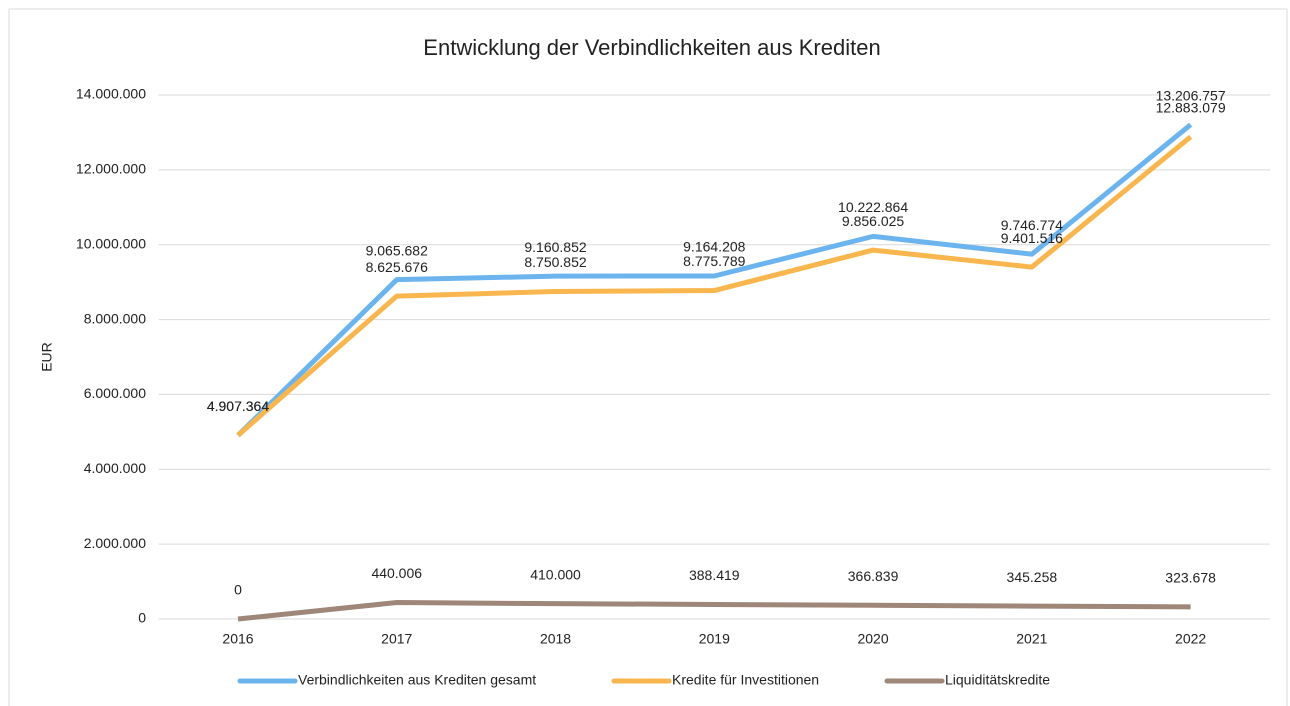  I want to click on x-tick-label: 2020, so click(872, 639).